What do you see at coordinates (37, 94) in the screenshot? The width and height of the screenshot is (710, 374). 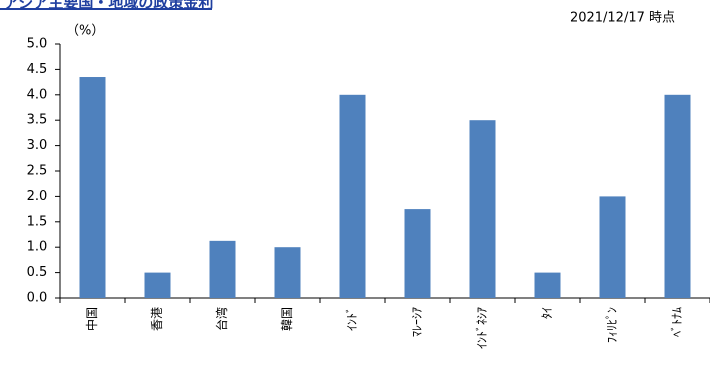 I see `y-tick-label: 4.0` at bounding box center [37, 94].